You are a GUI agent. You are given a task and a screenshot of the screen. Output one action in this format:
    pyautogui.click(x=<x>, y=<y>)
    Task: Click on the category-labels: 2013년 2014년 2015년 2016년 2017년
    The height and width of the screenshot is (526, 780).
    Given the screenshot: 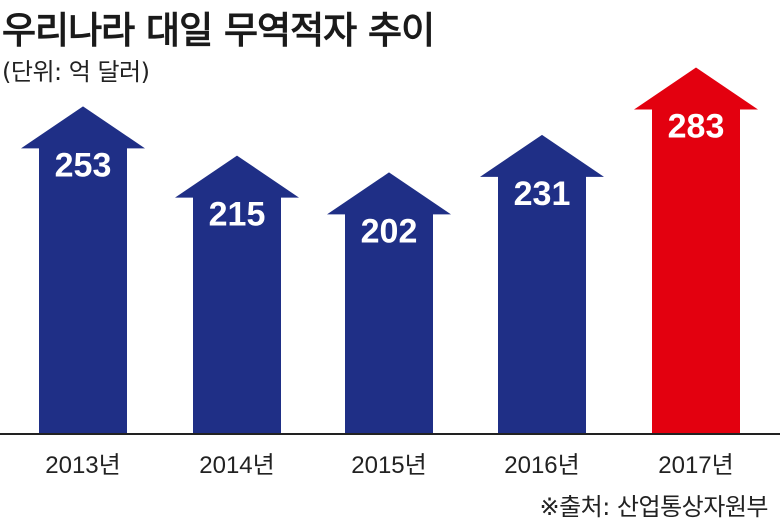 What is the action you would take?
    pyautogui.click(x=389, y=465)
    